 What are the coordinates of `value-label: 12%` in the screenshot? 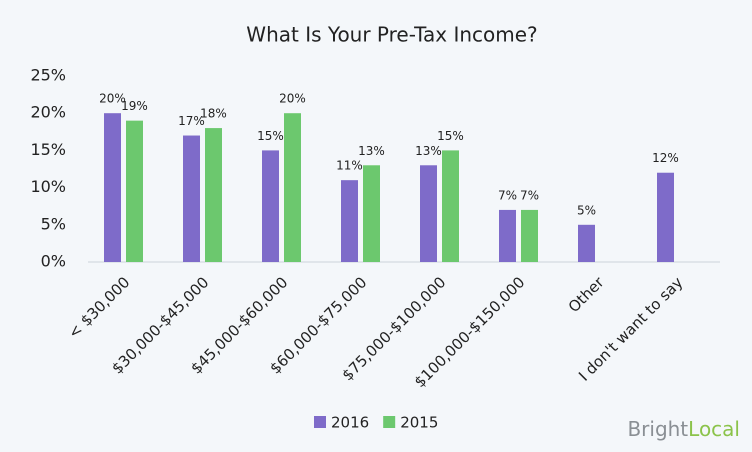 It's located at (665, 158).